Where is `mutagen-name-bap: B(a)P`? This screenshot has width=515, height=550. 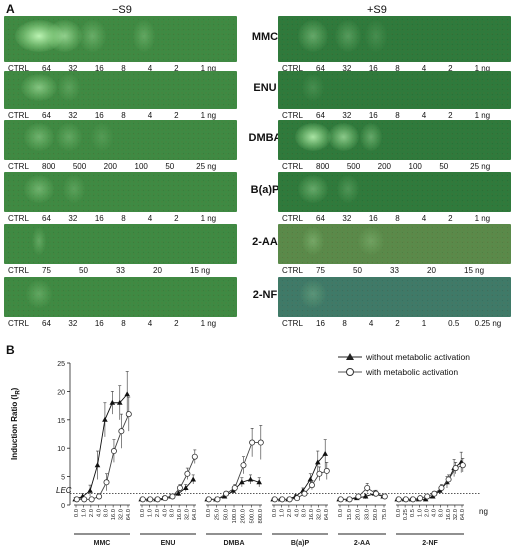
mutagen-name-bap: B(a)P is located at coordinates (265, 190).